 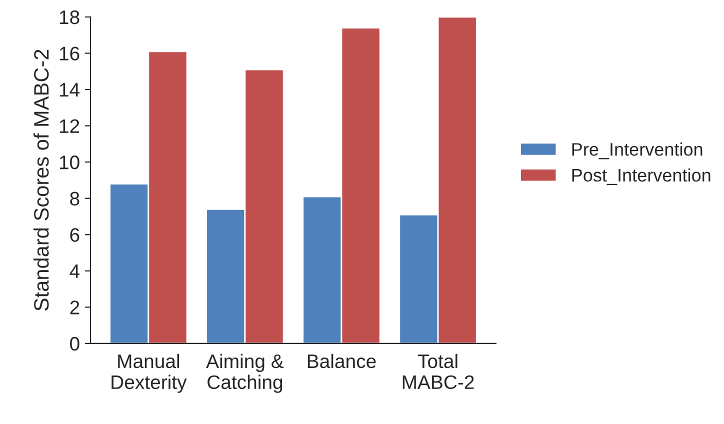 I want to click on y-tick-label: 4, so click(x=75, y=271).